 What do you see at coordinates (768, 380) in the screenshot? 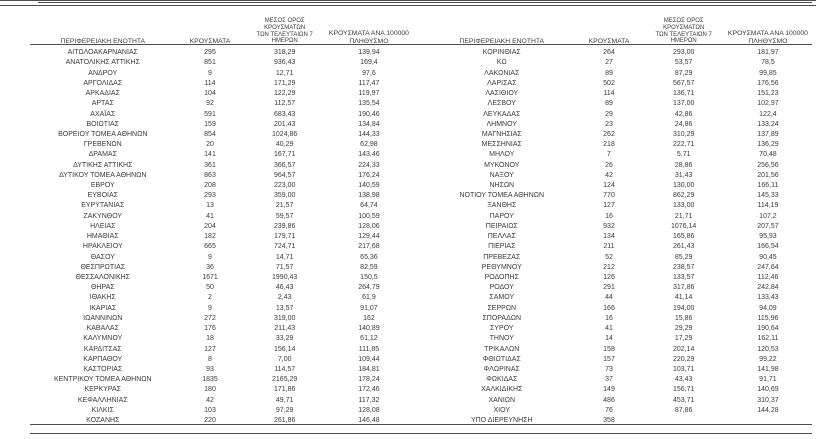
I see `per100k-cell: 91,71` at bounding box center [768, 380].